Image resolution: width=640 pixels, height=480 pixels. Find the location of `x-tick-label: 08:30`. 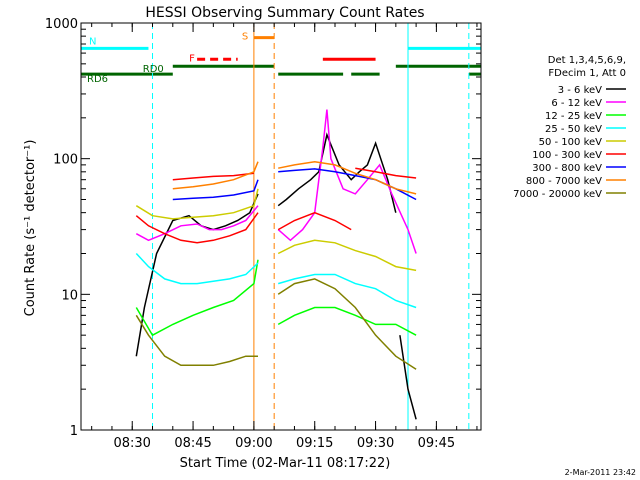

x-tick-label: 08:30 is located at coordinates (131, 443).